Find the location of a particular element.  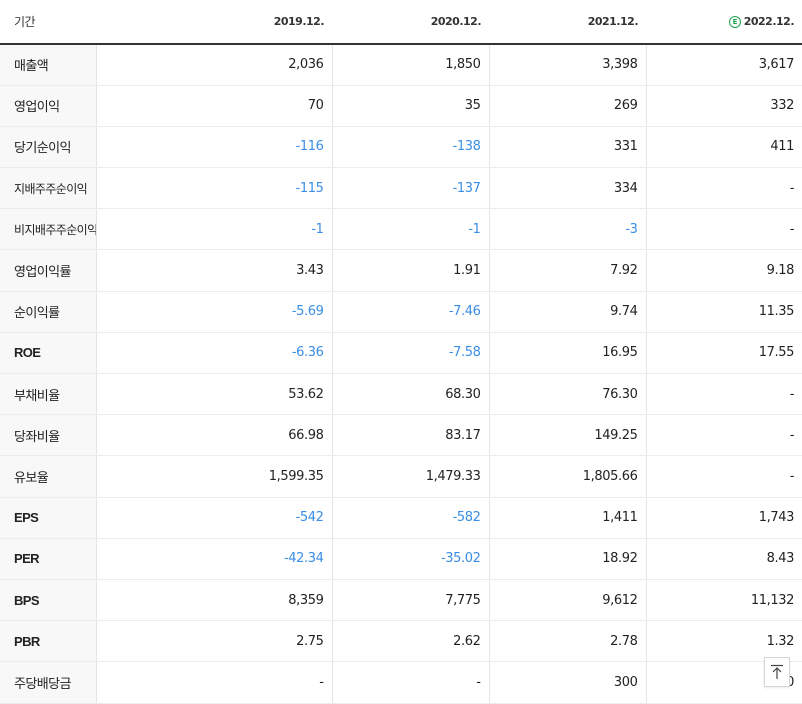

period-label: 2019.12. is located at coordinates (299, 21).